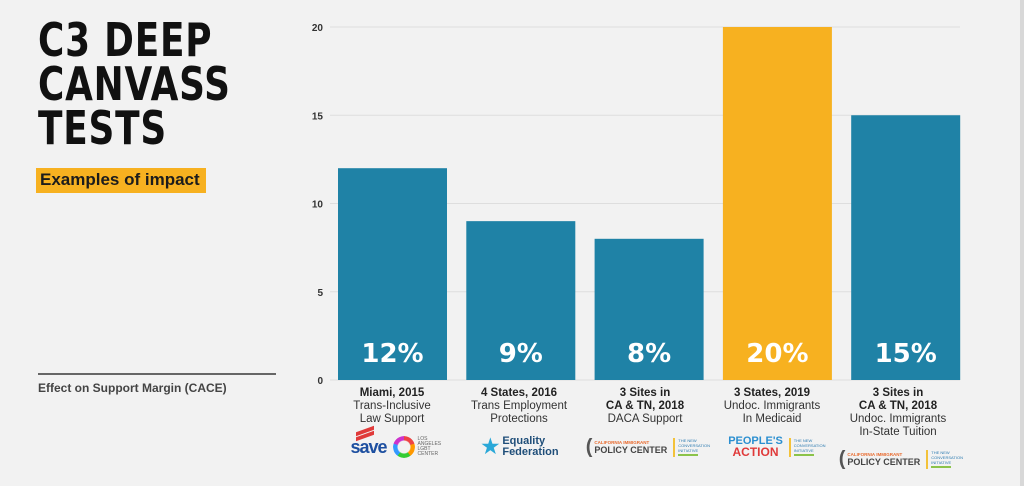 The height and width of the screenshot is (486, 1024). I want to click on data-label: 15%, so click(906, 354).